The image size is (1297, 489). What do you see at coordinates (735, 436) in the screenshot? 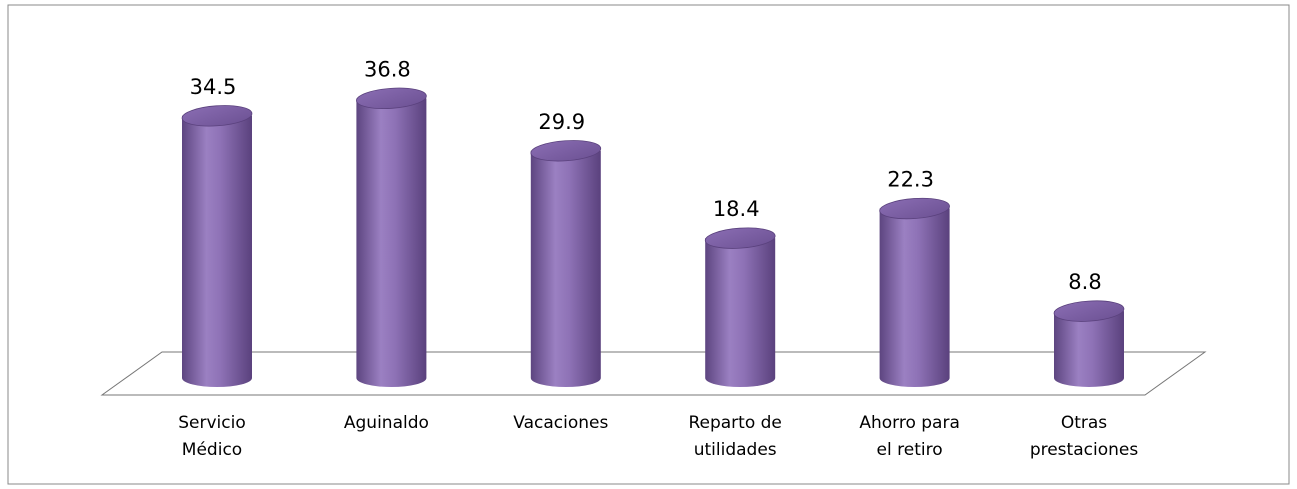
I see `x-tick-label: Reparto de utilidades` at bounding box center [735, 436].